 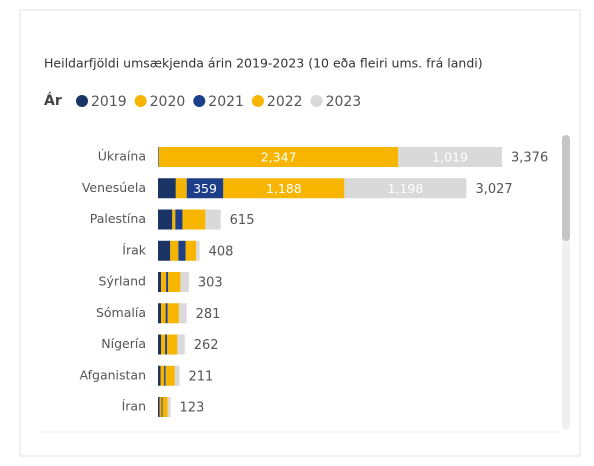 What do you see at coordinates (529, 158) in the screenshot?
I see `total-label: 3,376` at bounding box center [529, 158].